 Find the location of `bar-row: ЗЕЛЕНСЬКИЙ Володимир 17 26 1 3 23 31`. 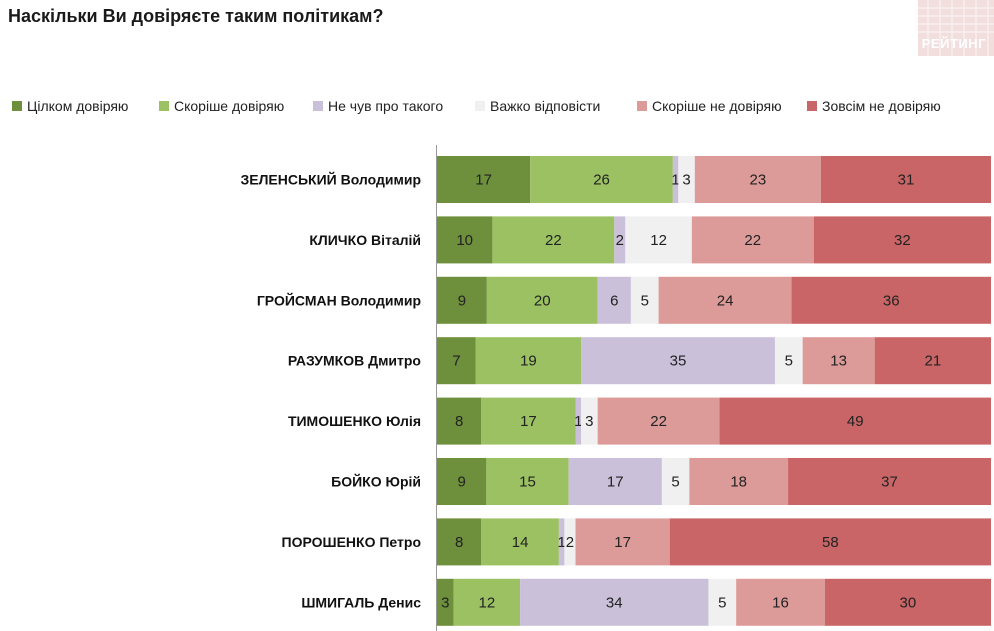

bar-row: ЗЕЛЕНСЬКИЙ Володимир 17 26 1 3 23 31 is located at coordinates (615, 179).